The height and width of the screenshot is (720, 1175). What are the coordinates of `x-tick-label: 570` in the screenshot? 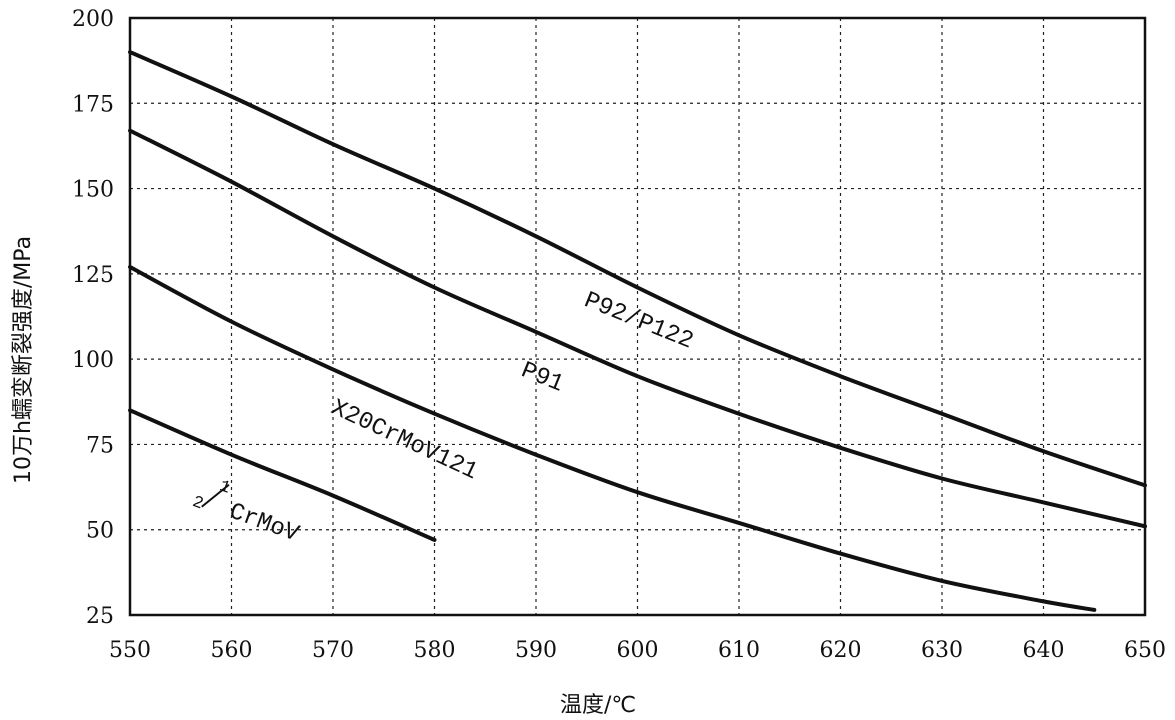 It's located at (333, 650).